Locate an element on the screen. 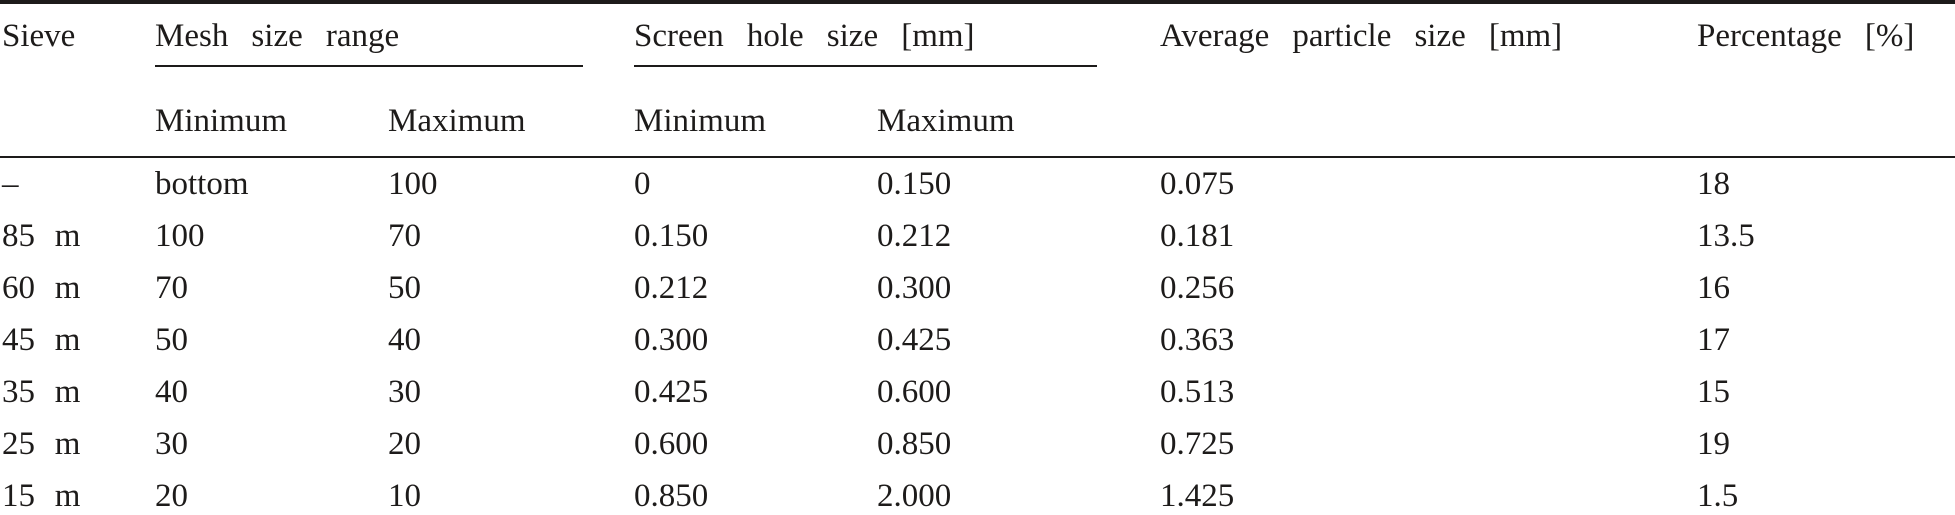  cell-mesh-max: 40 is located at coordinates (404, 339).